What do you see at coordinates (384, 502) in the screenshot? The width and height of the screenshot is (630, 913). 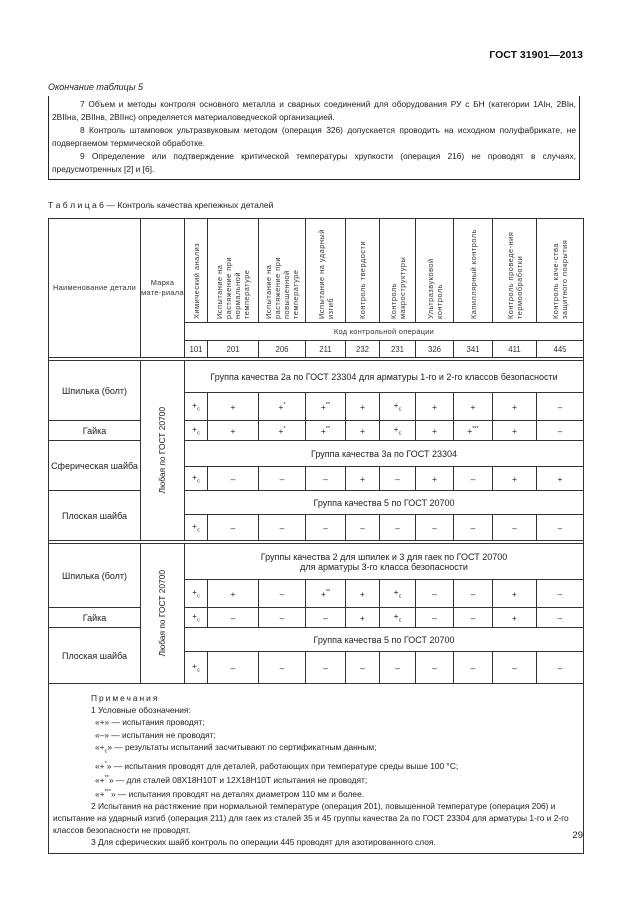 I see `quality-group: Группа качества 5 по ГОСТ 20700` at bounding box center [384, 502].